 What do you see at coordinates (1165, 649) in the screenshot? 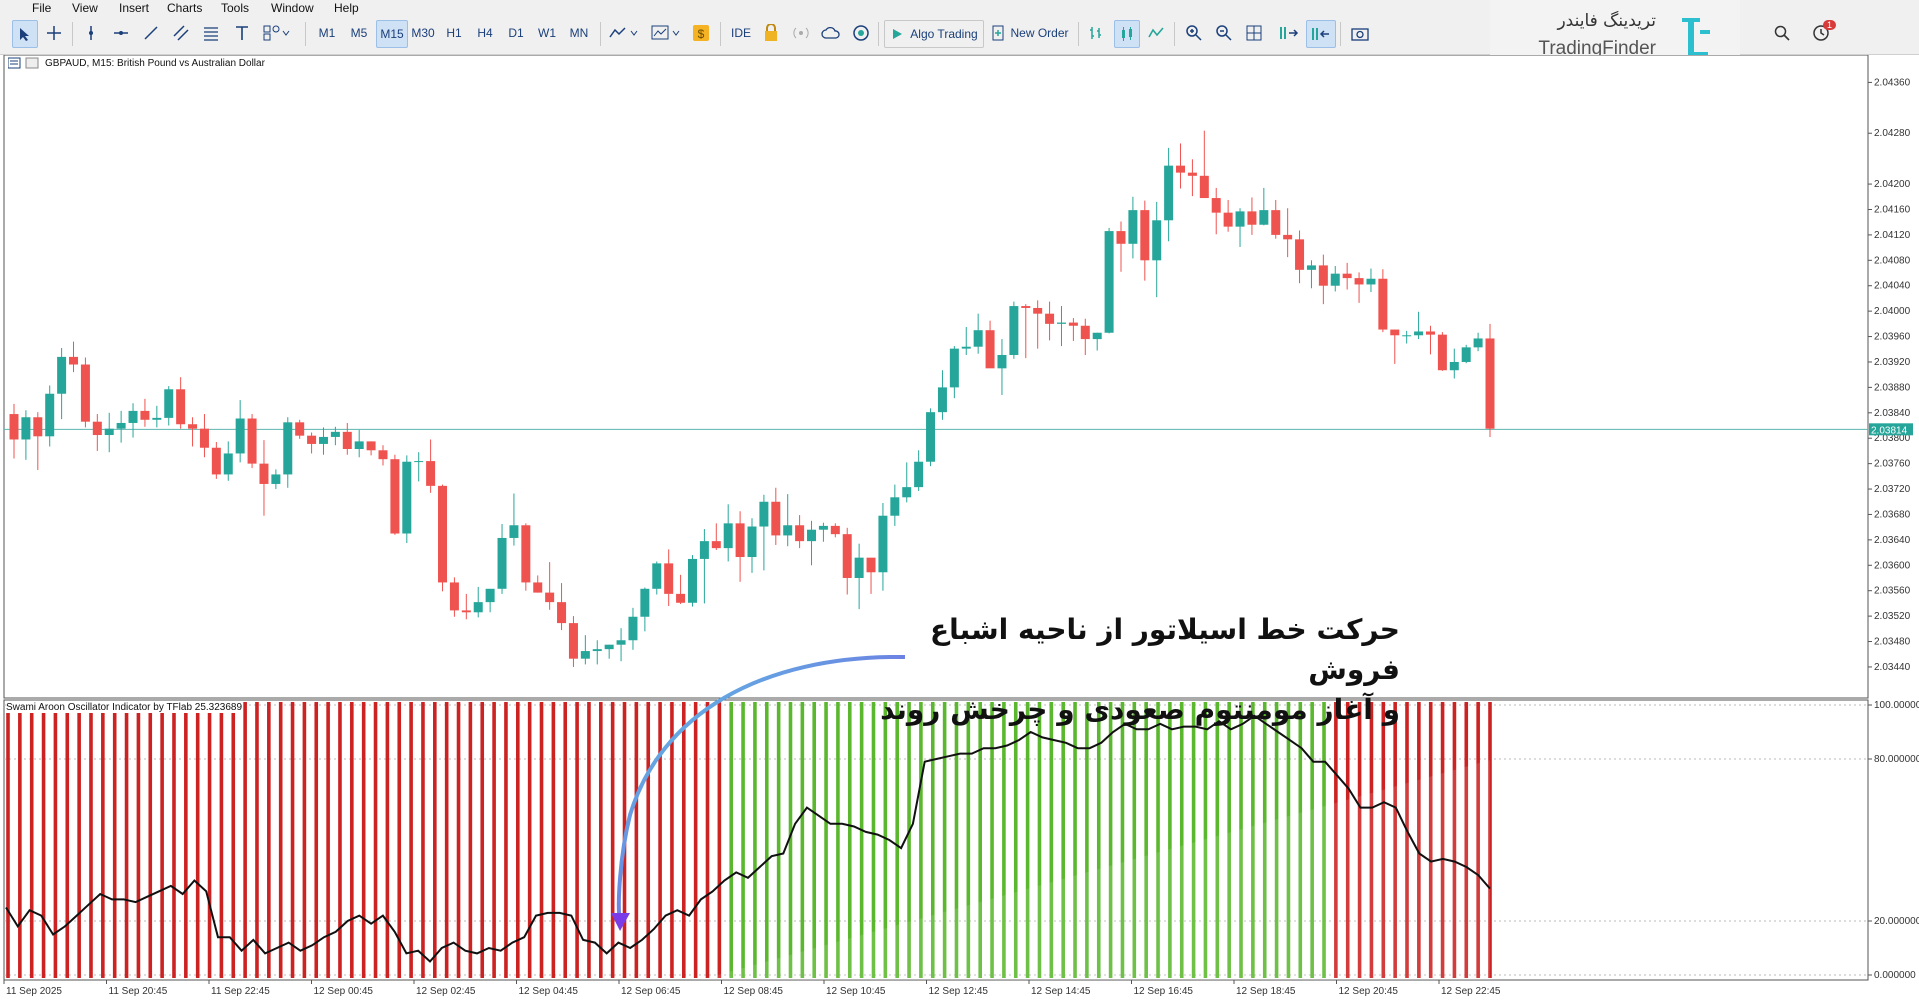
I see `annotation-line-1: حرکت خط اسیلاتور از ناحیه اشباع فروش` at bounding box center [1165, 649].